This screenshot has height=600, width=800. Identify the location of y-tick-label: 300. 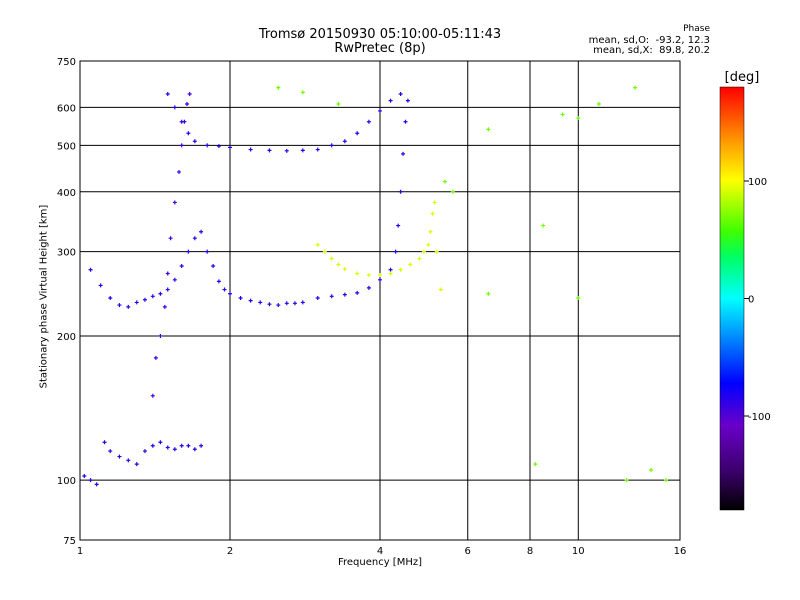
(66, 253).